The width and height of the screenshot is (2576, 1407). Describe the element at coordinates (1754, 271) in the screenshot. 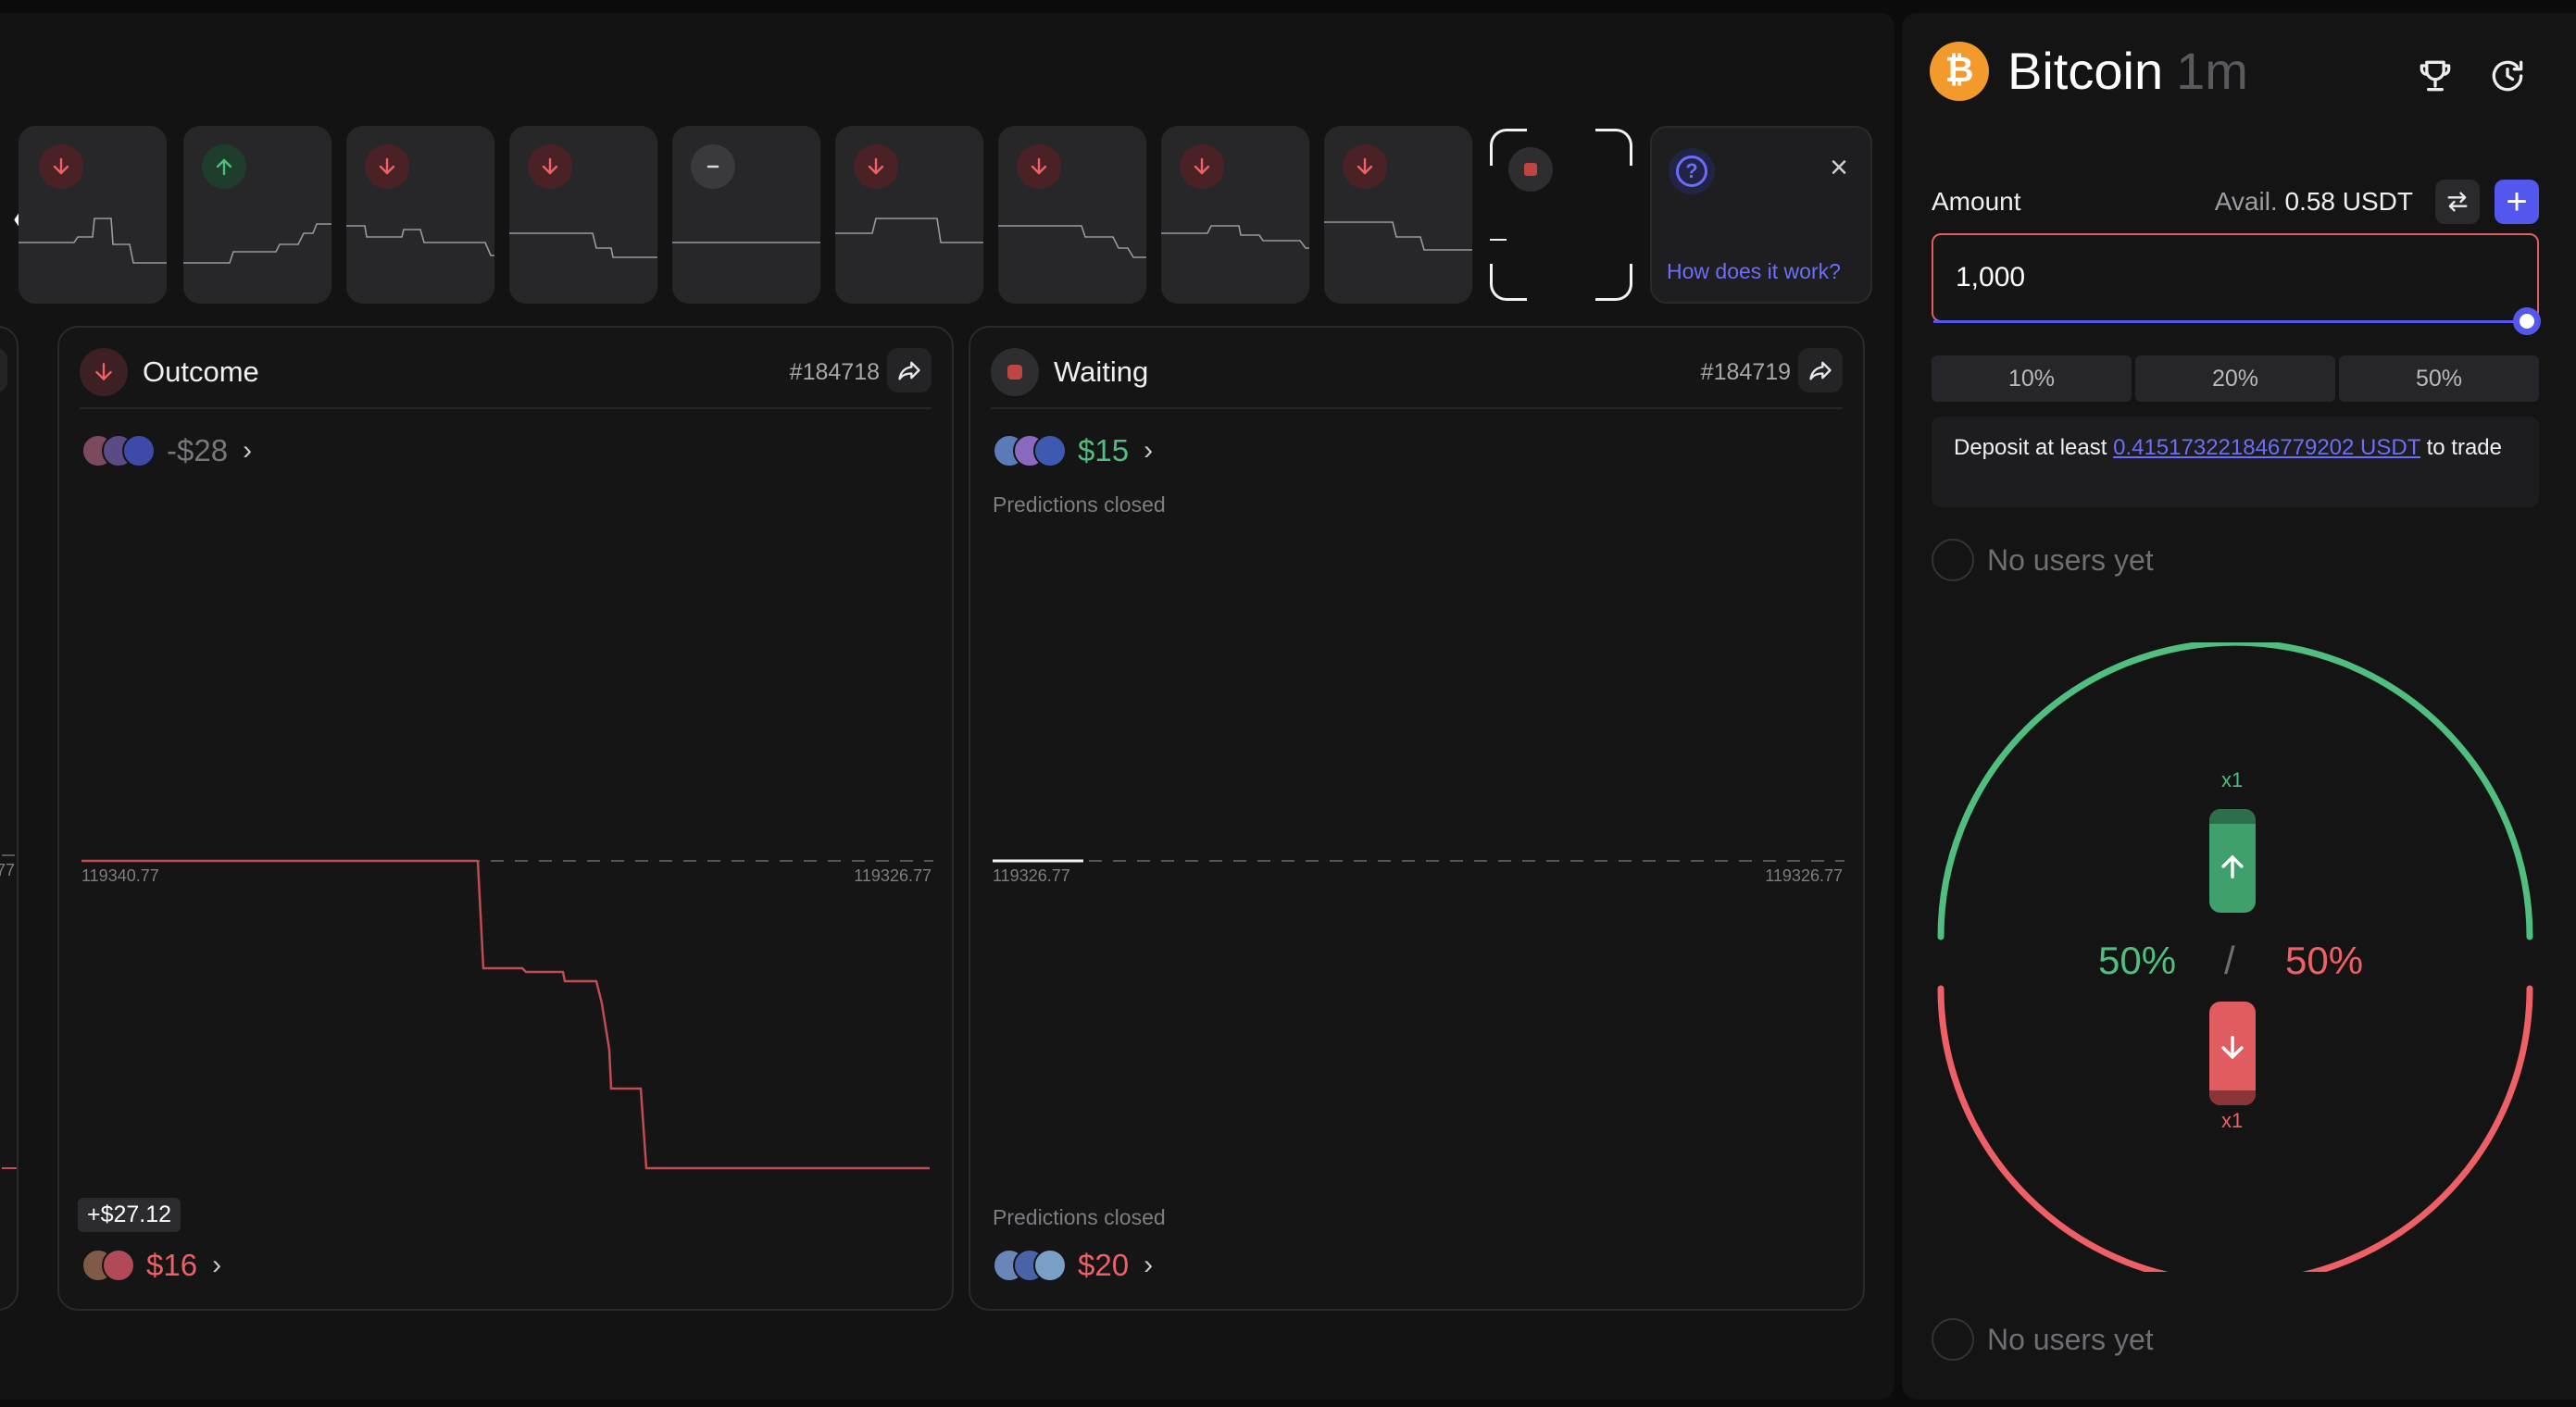

I see `how-it-works-link: How does it work?` at that location.